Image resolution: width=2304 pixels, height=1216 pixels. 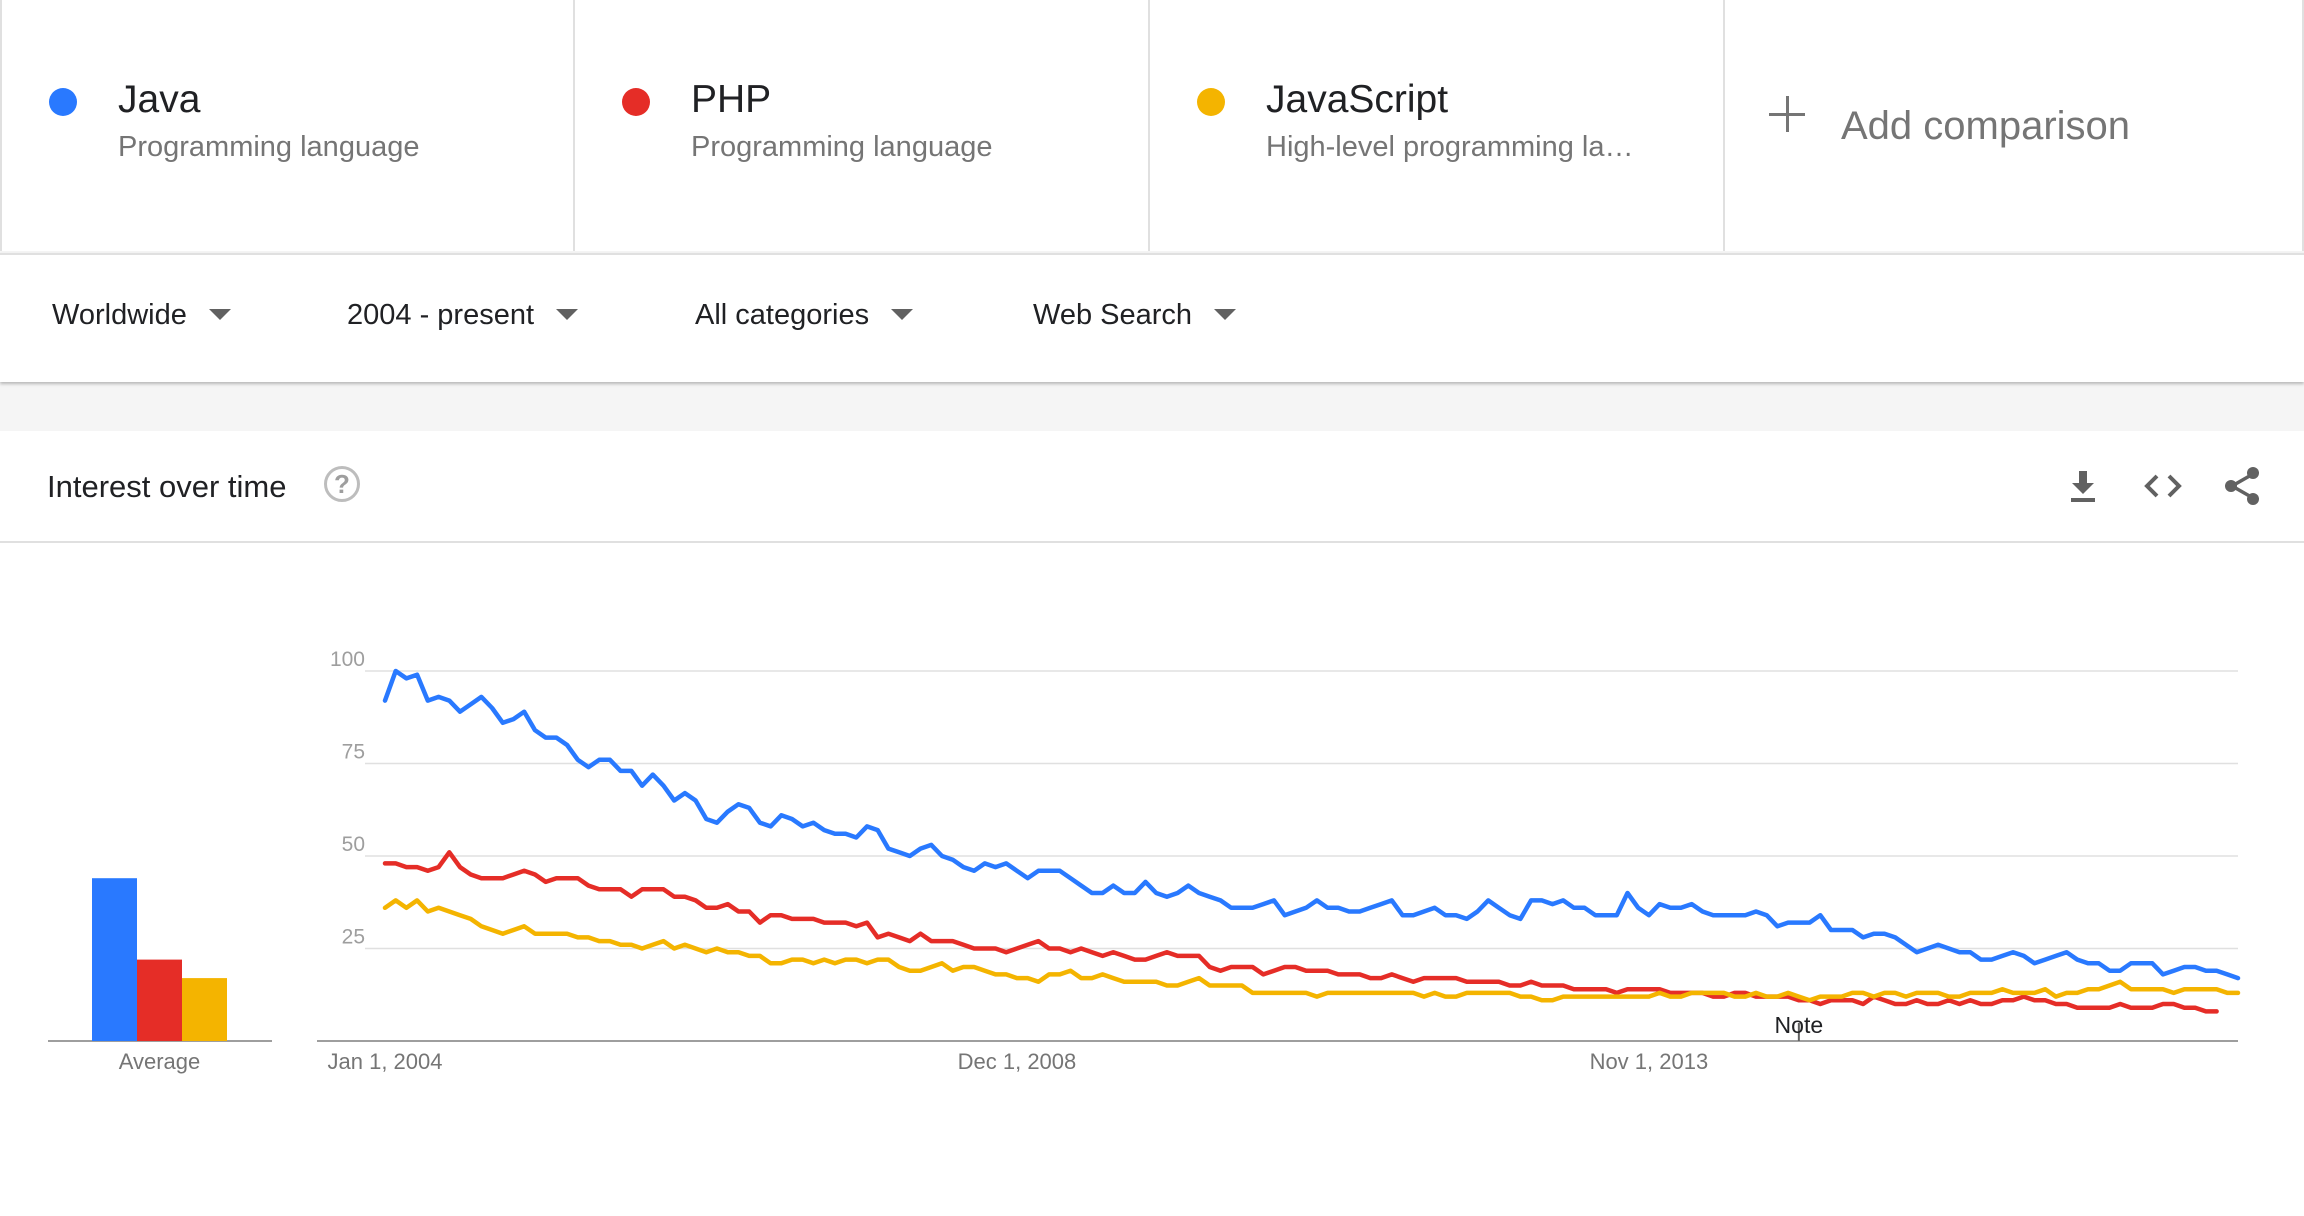 I want to click on note-label: Note, so click(x=1799, y=1025).